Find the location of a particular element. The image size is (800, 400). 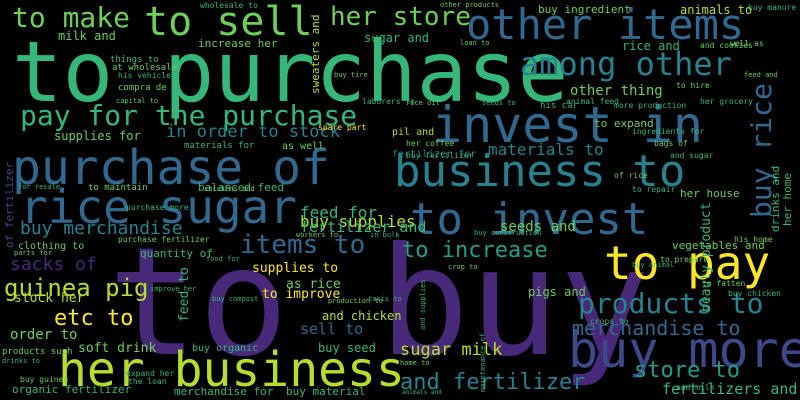

cloud-word: feed for is located at coordinates (339, 212).